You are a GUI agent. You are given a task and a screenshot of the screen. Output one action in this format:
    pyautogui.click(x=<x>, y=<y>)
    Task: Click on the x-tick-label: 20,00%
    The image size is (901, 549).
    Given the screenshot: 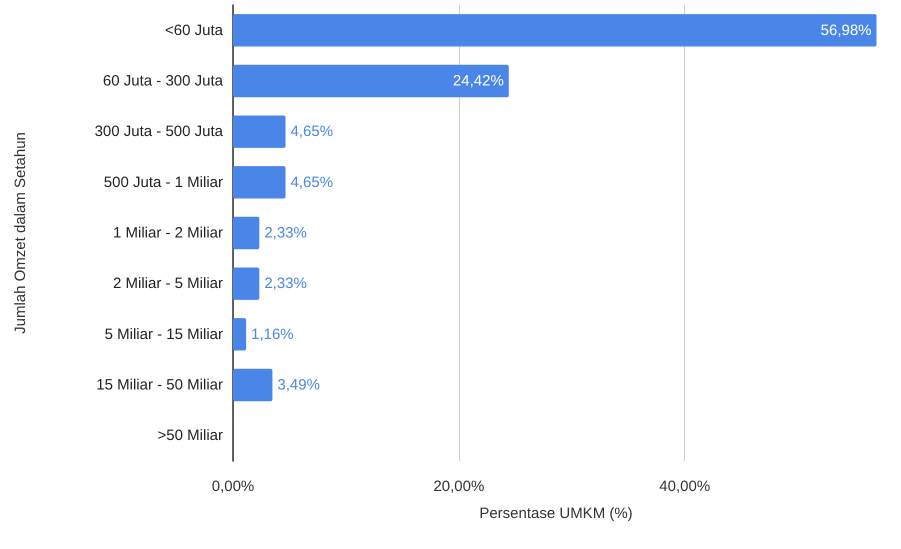 What is the action you would take?
    pyautogui.click(x=458, y=486)
    